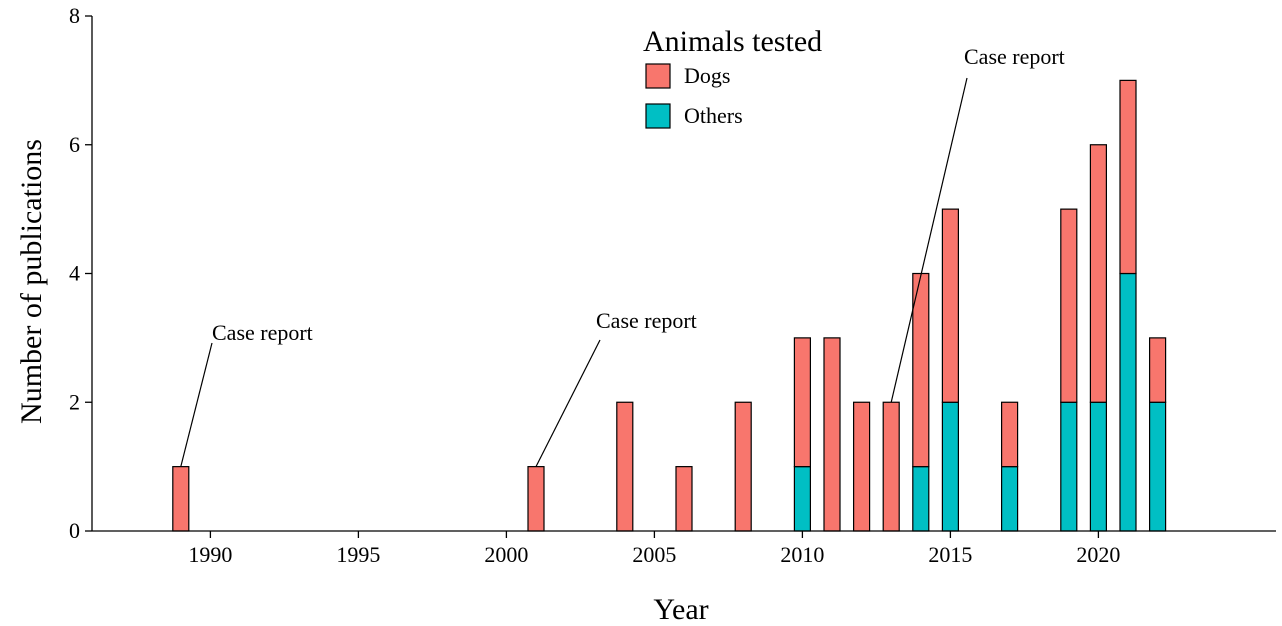  What do you see at coordinates (181, 499) in the screenshot?
I see `bar-dogs-1989` at bounding box center [181, 499].